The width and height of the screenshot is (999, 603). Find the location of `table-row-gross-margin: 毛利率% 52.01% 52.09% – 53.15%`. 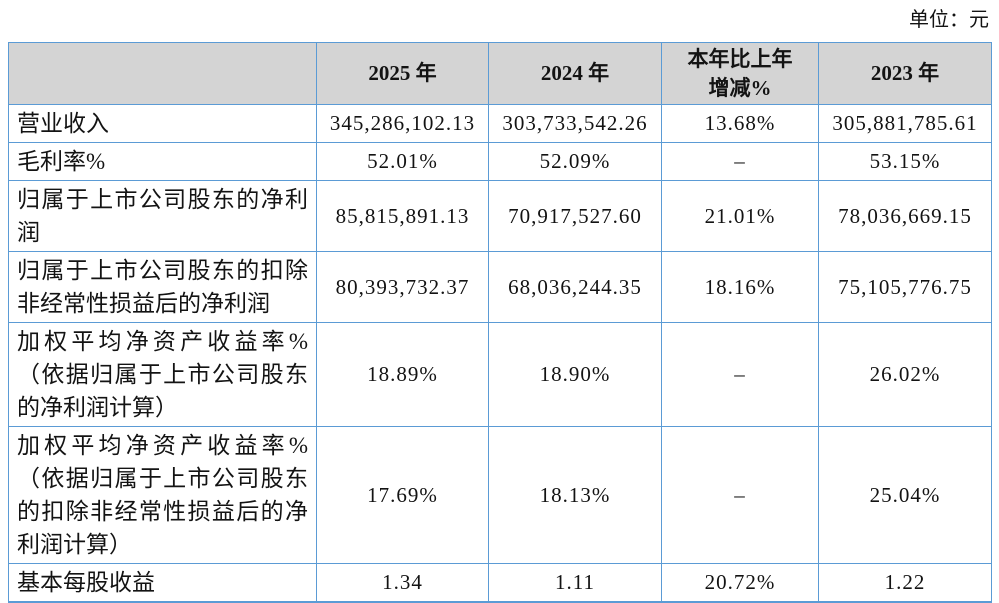

table-row-gross-margin: 毛利率% 52.01% 52.09% – 53.15% is located at coordinates (500, 161).